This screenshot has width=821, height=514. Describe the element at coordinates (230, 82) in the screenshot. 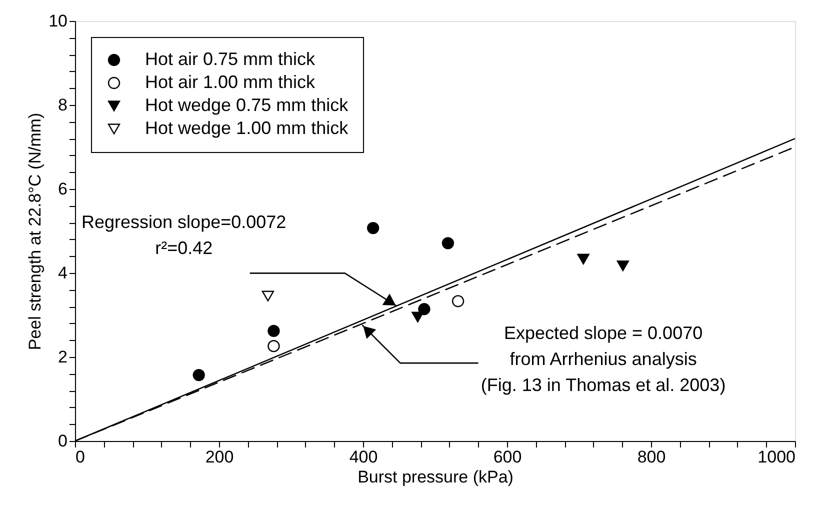

I see `legend-label: Hot air 1.00 mm thick` at that location.